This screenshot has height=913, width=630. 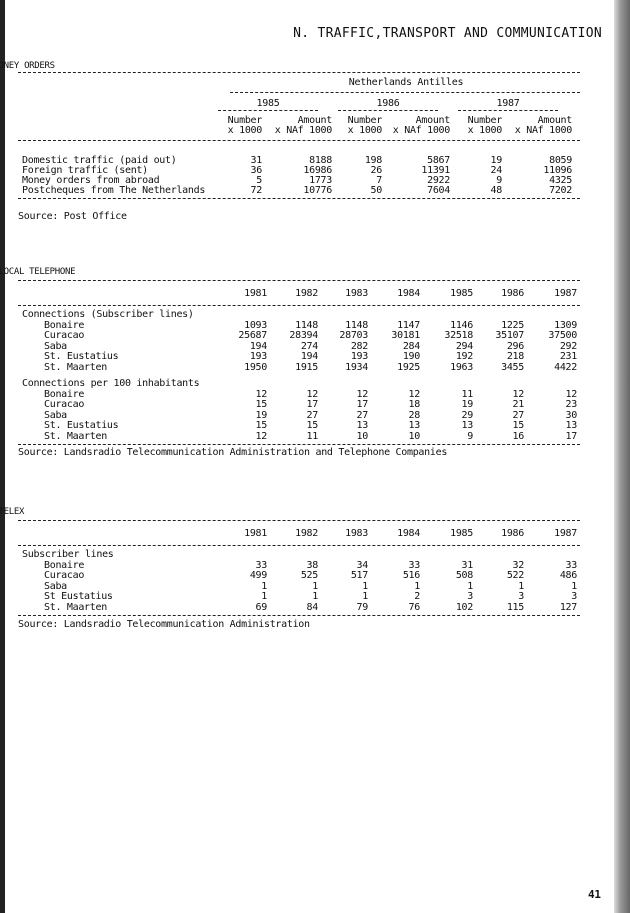 What do you see at coordinates (320, 160) in the screenshot?
I see `table-cell: 8188` at bounding box center [320, 160].